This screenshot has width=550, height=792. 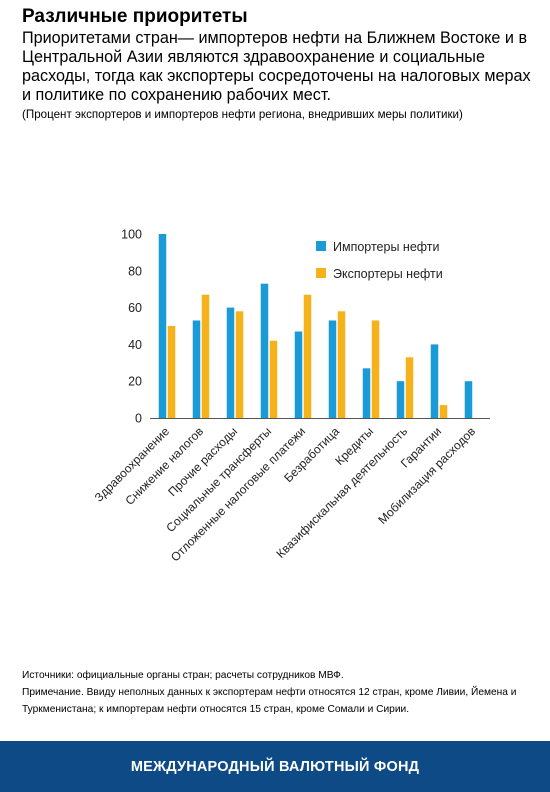 I want to click on y-tick-label: 40, so click(x=135, y=345).